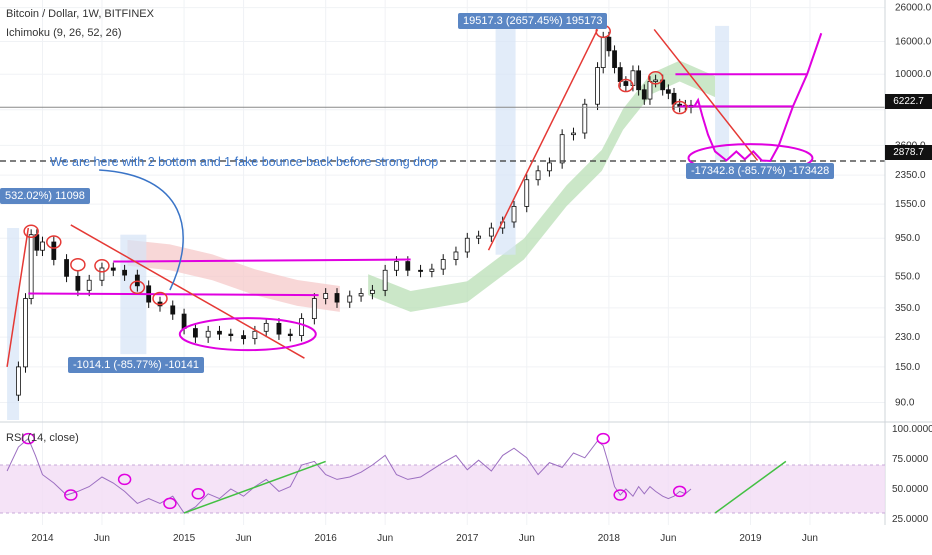 This screenshot has height=555, width=932. I want to click on downtrend-line-2018, so click(706, 95).